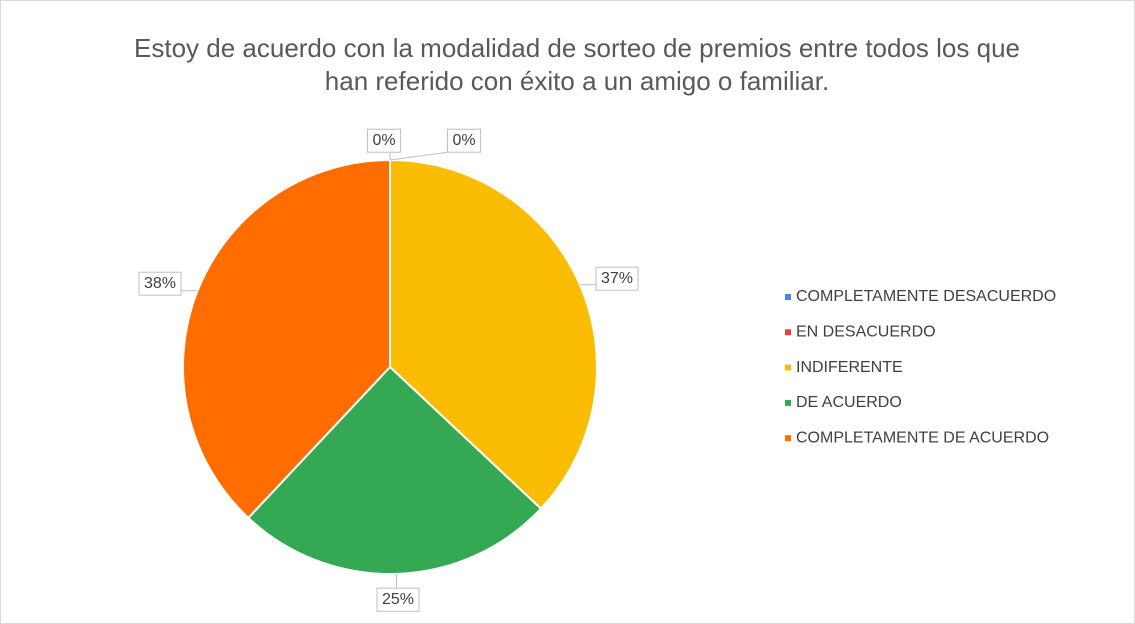  I want to click on data-label: 38%, so click(160, 283).